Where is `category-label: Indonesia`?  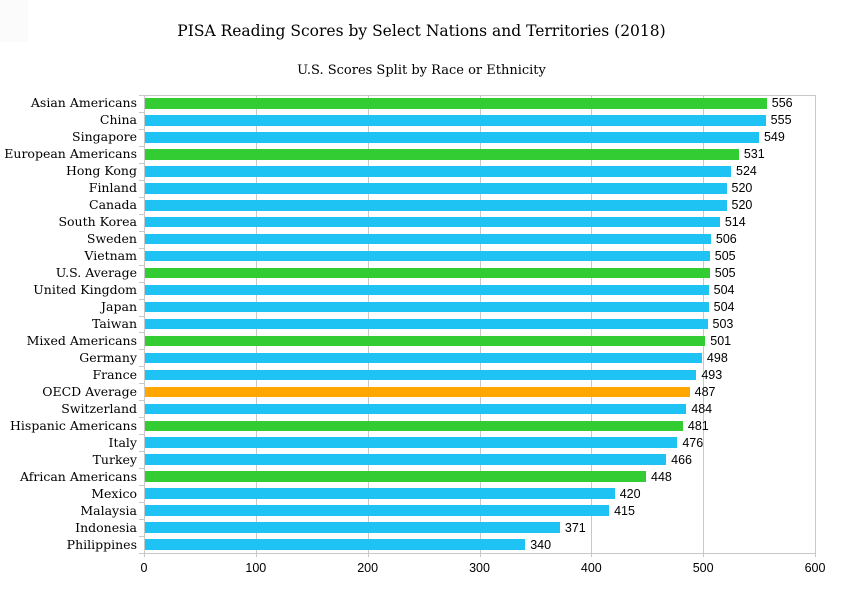 category-label: Indonesia is located at coordinates (106, 527).